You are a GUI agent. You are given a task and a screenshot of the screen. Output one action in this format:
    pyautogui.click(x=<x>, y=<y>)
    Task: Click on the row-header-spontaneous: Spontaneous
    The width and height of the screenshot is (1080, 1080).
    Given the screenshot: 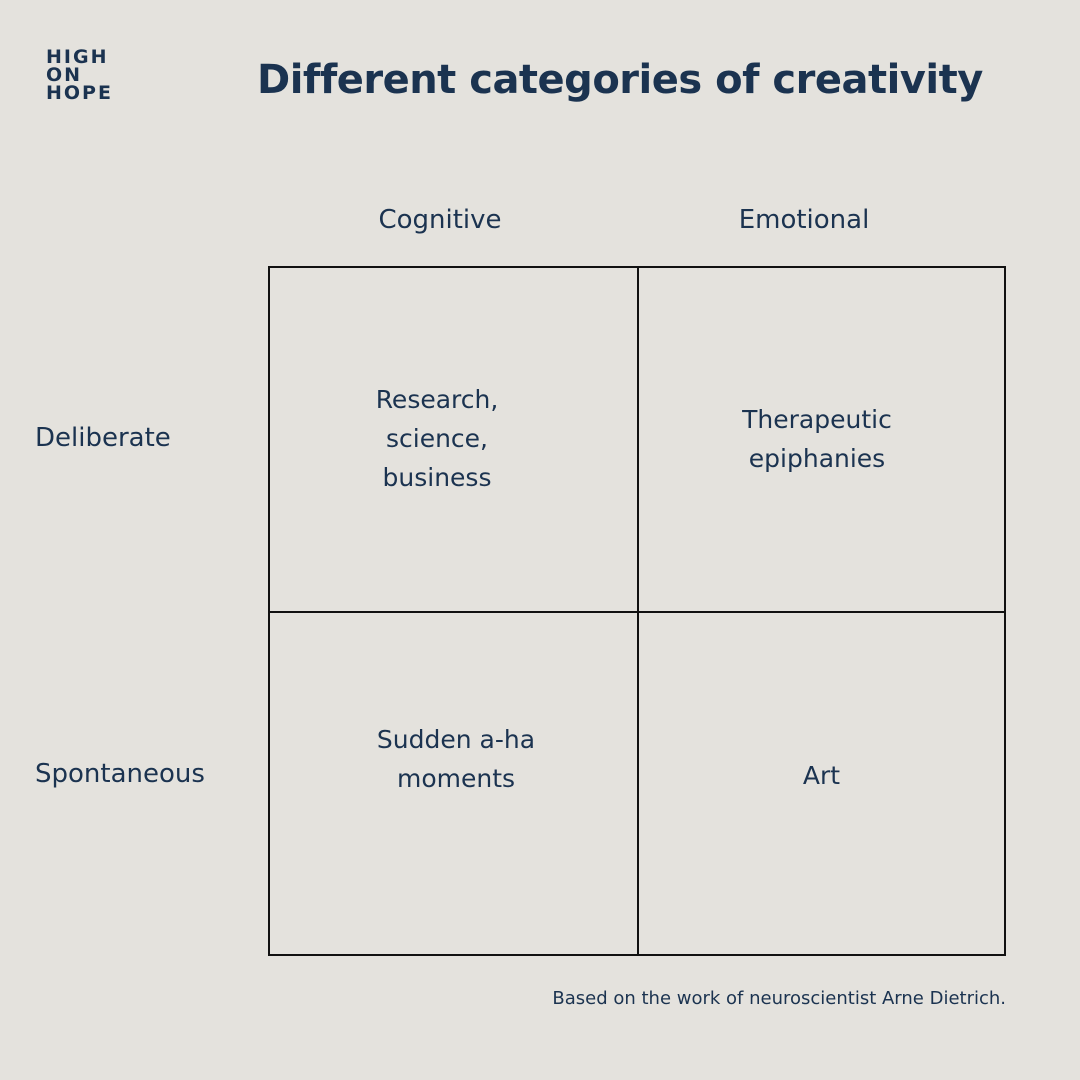 What is the action you would take?
    pyautogui.click(x=120, y=774)
    